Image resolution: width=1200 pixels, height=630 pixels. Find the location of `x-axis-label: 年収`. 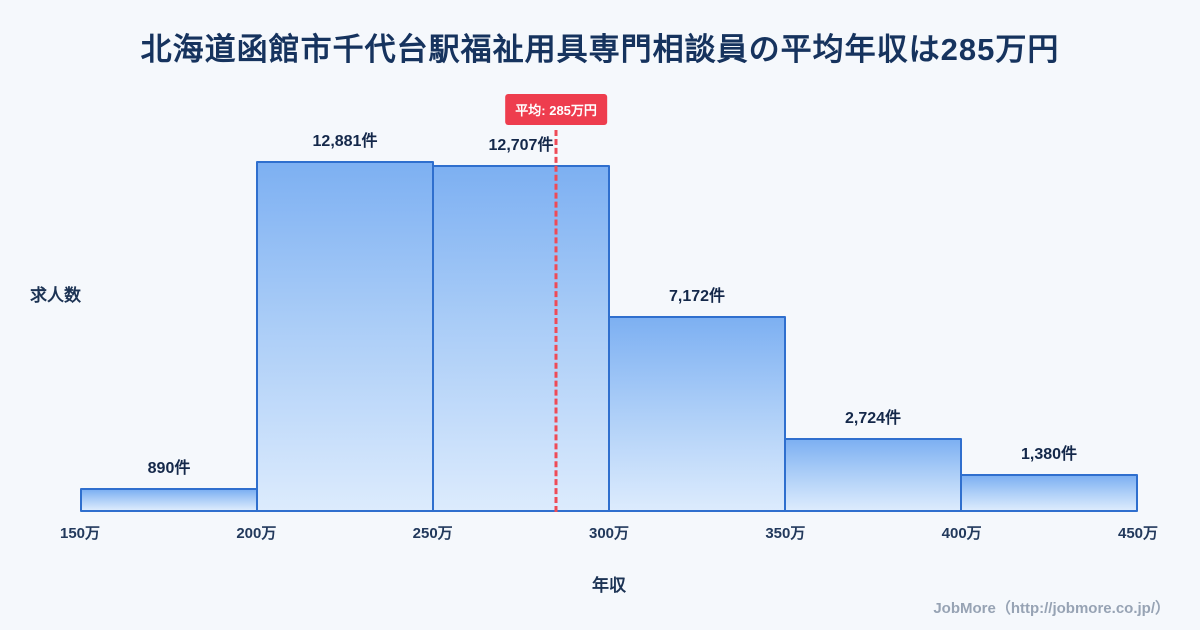

x-axis-label: 年収 is located at coordinates (609, 585).